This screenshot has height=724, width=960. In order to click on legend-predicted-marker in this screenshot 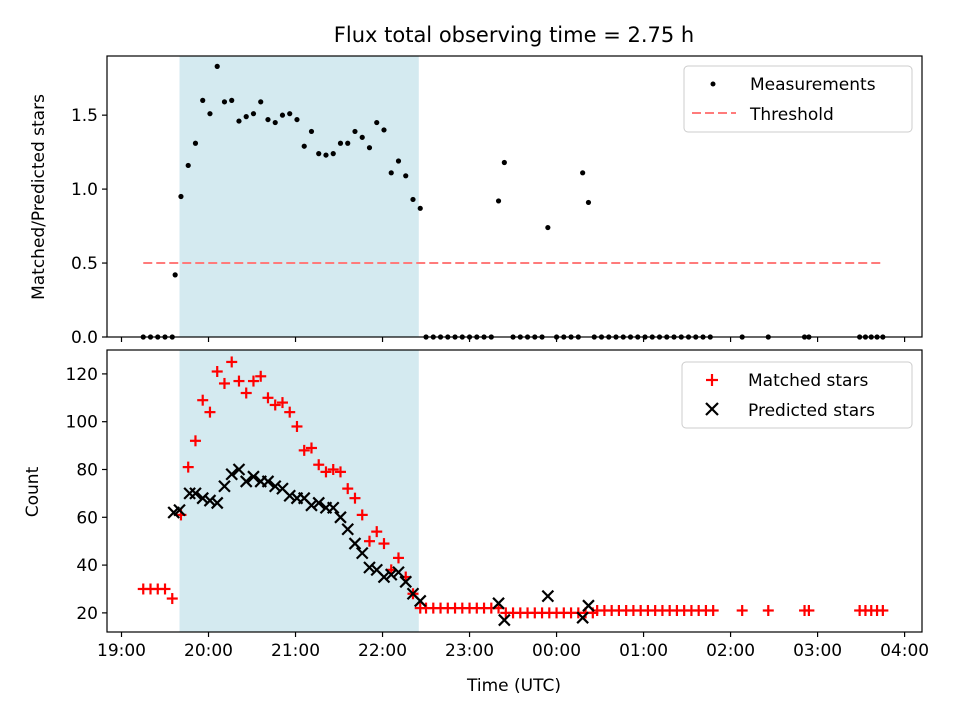, I will do `click(712, 409)`.